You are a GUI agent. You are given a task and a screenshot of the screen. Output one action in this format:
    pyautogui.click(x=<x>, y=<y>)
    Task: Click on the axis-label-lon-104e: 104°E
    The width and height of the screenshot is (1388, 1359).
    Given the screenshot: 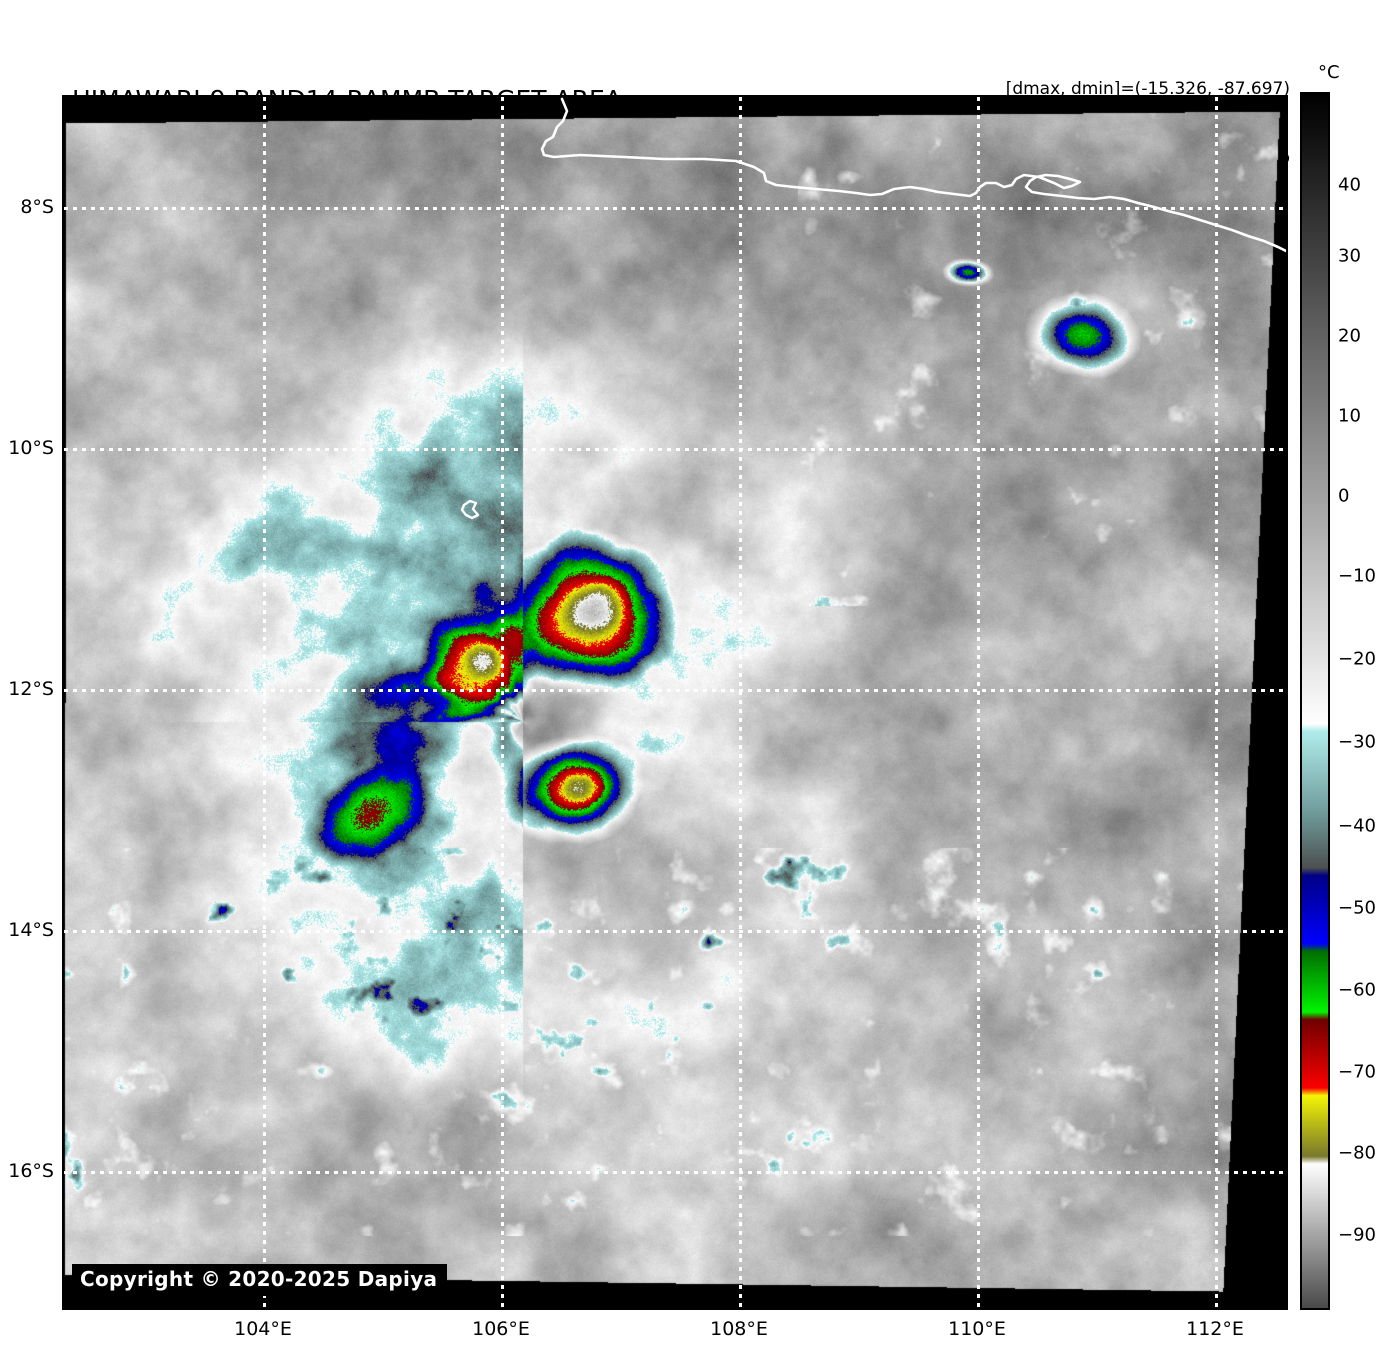 What is the action you would take?
    pyautogui.click(x=263, y=1329)
    